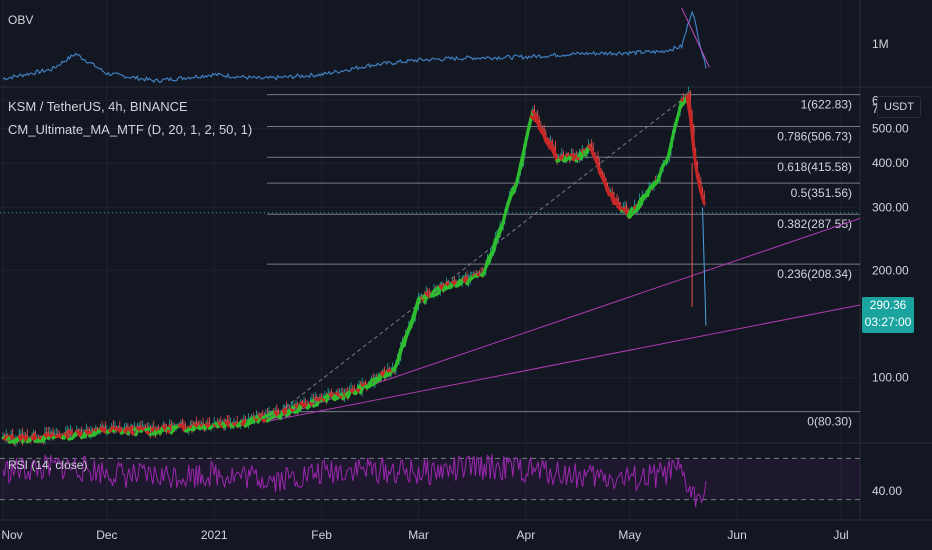 Image resolution: width=932 pixels, height=550 pixels. Describe the element at coordinates (48, 465) in the screenshot. I see `rsi-label: RSI (14, close)` at that location.